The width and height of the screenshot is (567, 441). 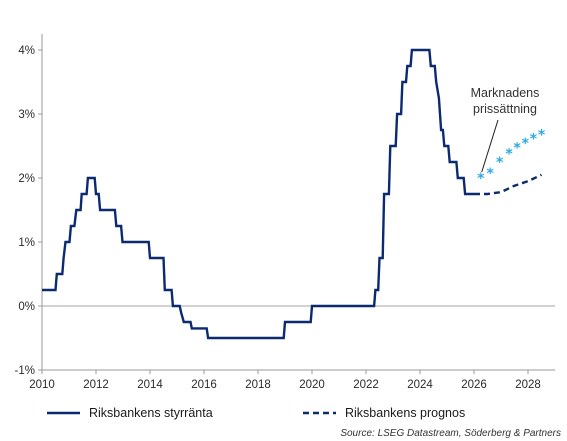 What do you see at coordinates (151, 413) in the screenshot?
I see `legend-label-styrranta: Riksbankens styrränta` at bounding box center [151, 413].